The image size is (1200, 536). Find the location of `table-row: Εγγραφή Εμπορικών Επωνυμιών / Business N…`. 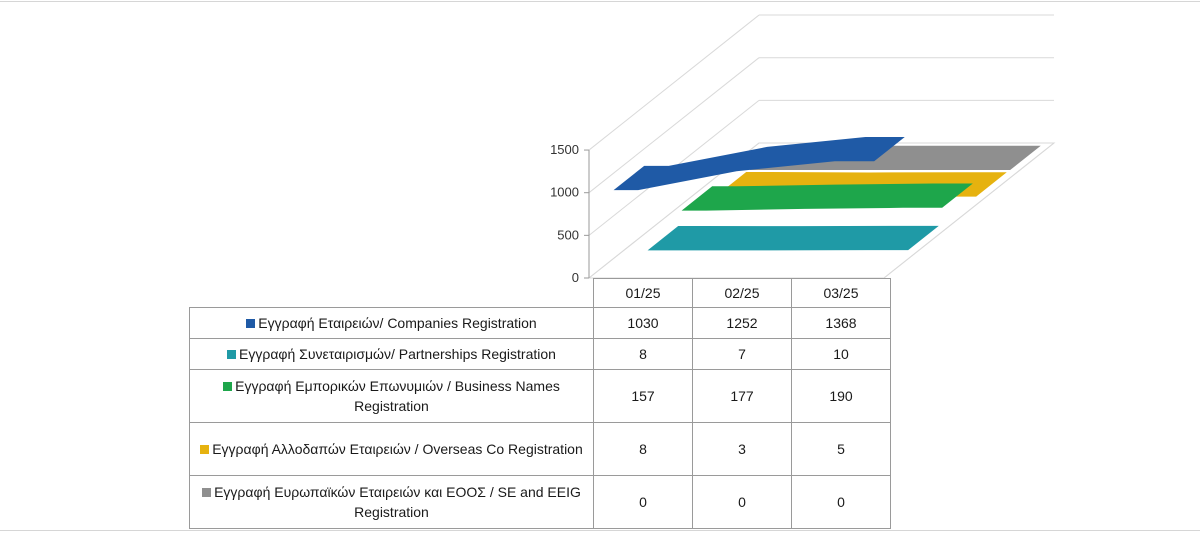

table-row: Εγγραφή Εμπορικών Επωνυμιών / Business N… is located at coordinates (540, 396).